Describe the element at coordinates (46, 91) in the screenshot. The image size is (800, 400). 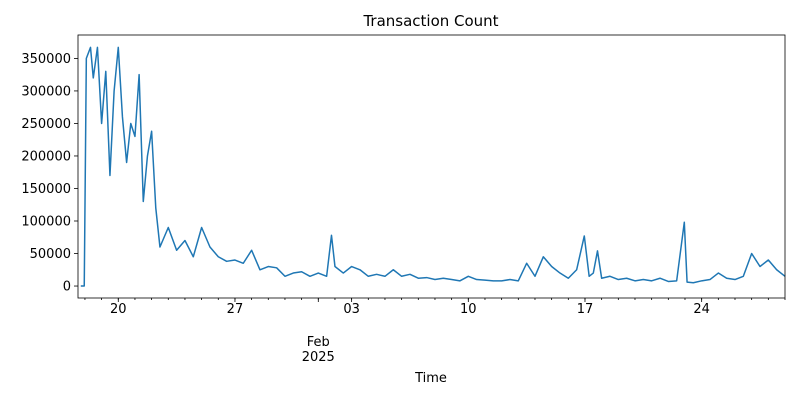
I see `y-tick-label: 300000` at that location.